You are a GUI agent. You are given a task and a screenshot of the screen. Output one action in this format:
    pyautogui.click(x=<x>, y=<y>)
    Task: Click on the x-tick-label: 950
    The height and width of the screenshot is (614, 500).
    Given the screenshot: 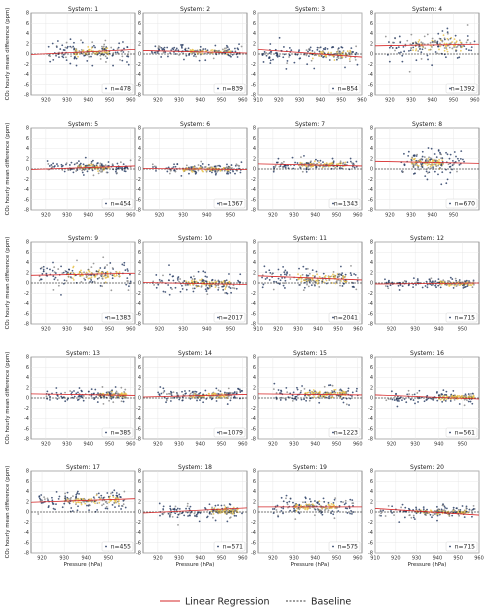 What is the action you would take?
    pyautogui.click(x=463, y=445)
    